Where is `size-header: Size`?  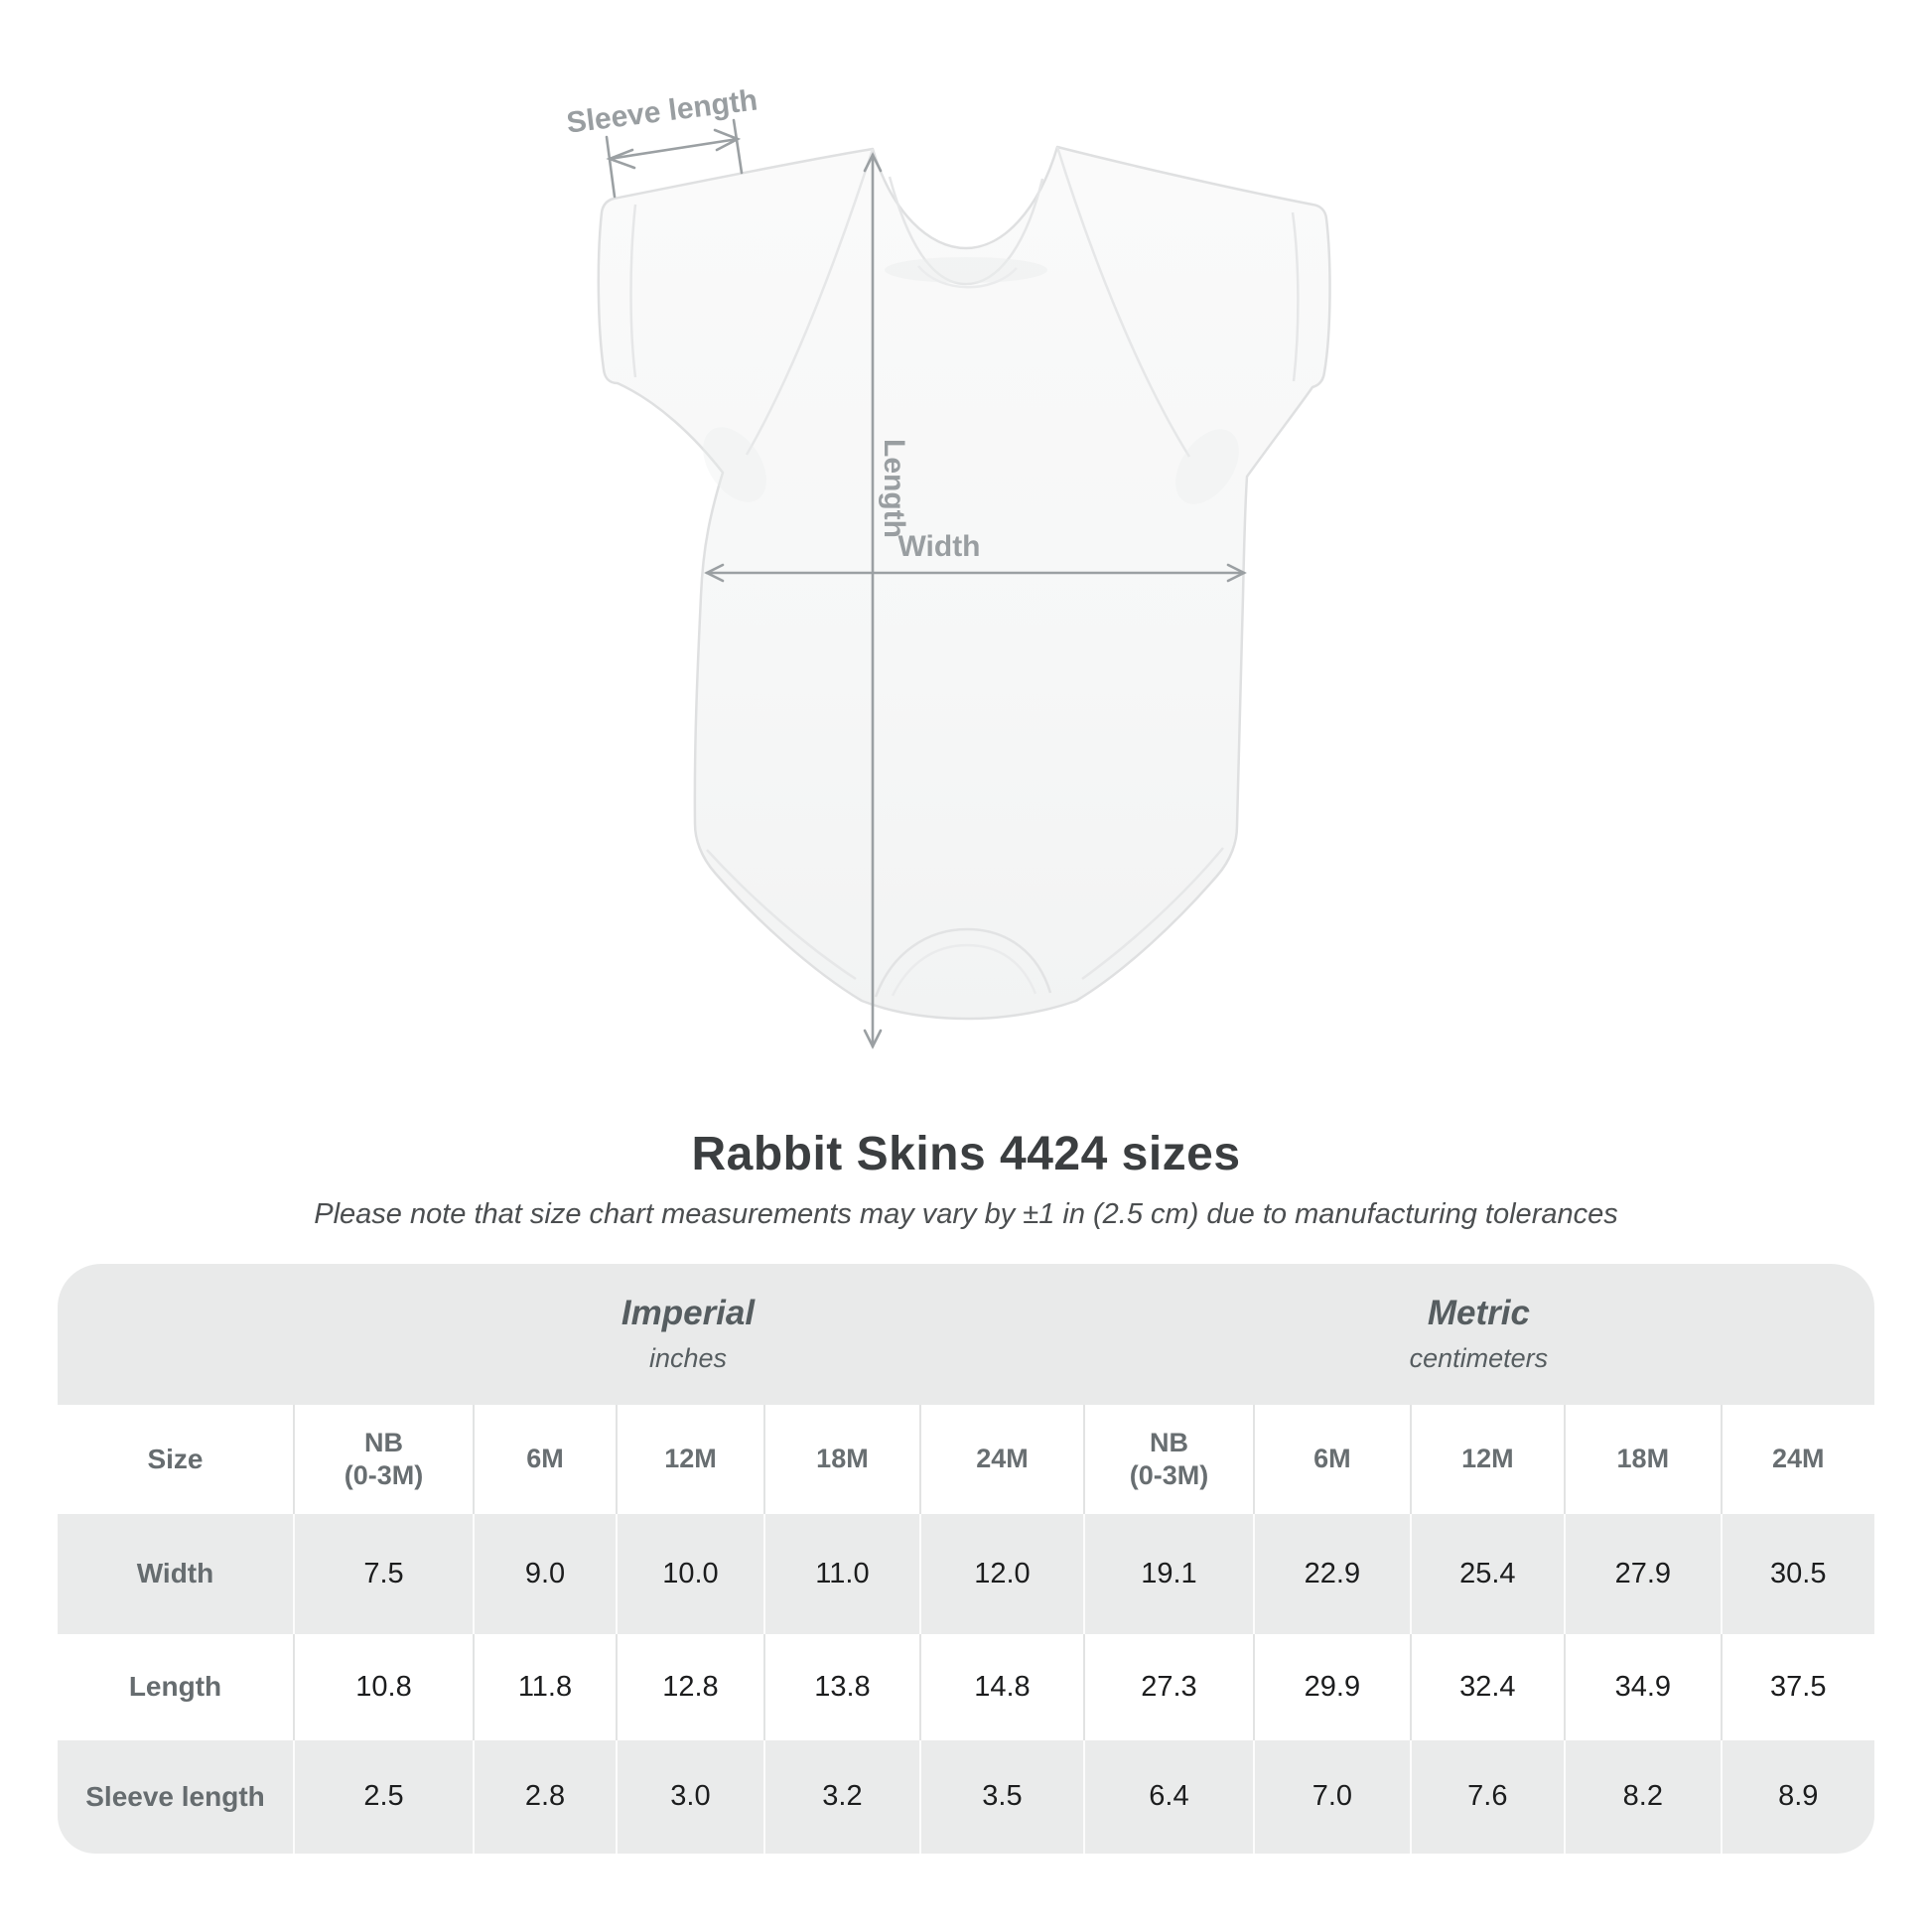 size-header: Size is located at coordinates (175, 1459).